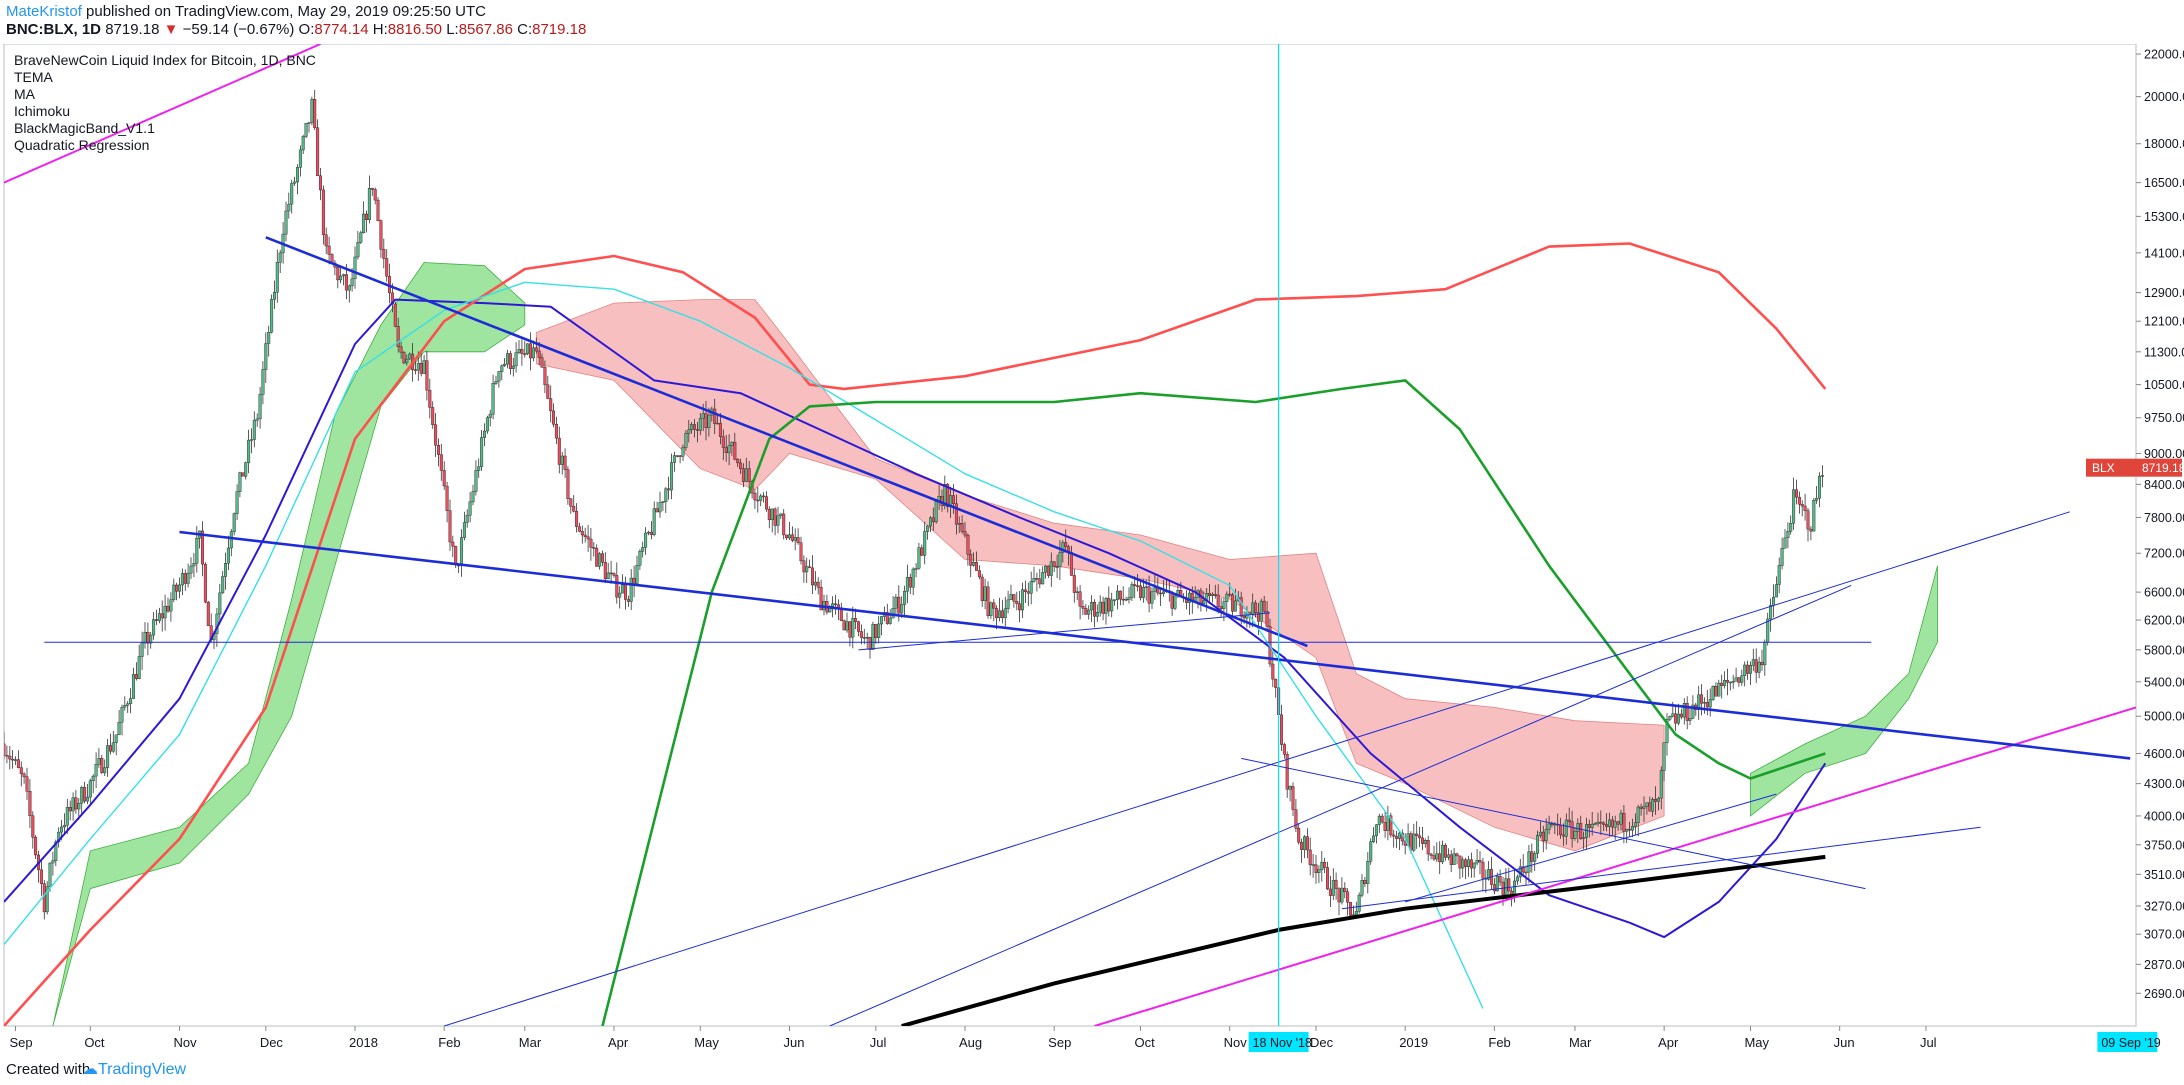  Describe the element at coordinates (24, 94) in the screenshot. I see `legend-item-ma: MA` at that location.